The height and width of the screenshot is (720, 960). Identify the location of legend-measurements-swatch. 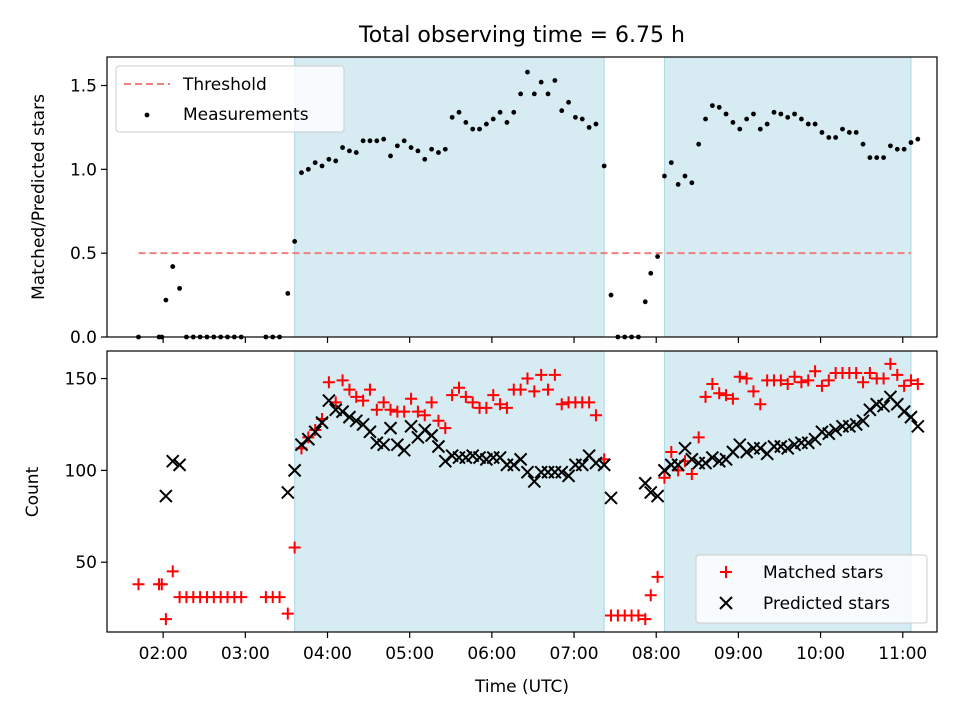
(147, 115).